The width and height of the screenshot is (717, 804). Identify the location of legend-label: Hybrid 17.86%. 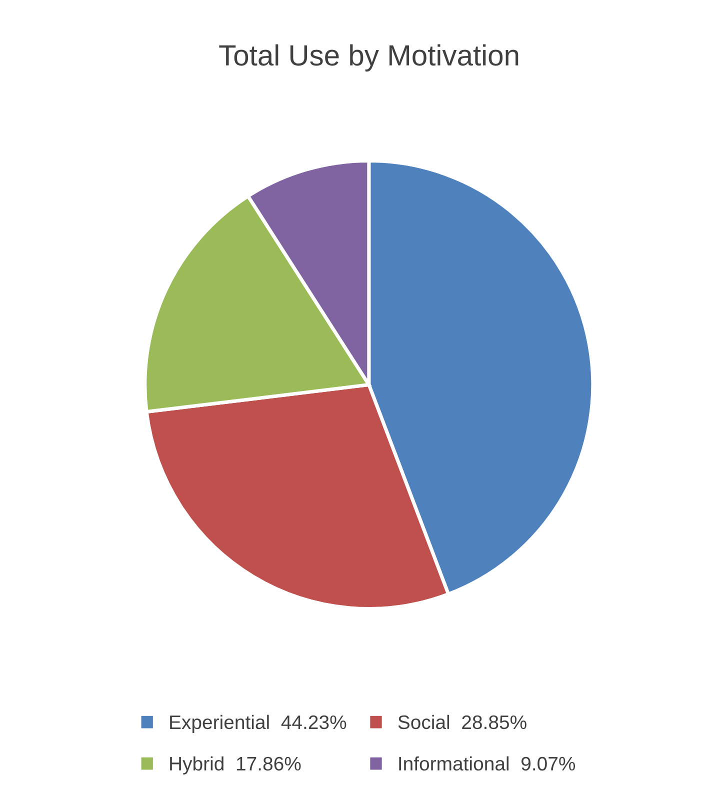
(235, 765).